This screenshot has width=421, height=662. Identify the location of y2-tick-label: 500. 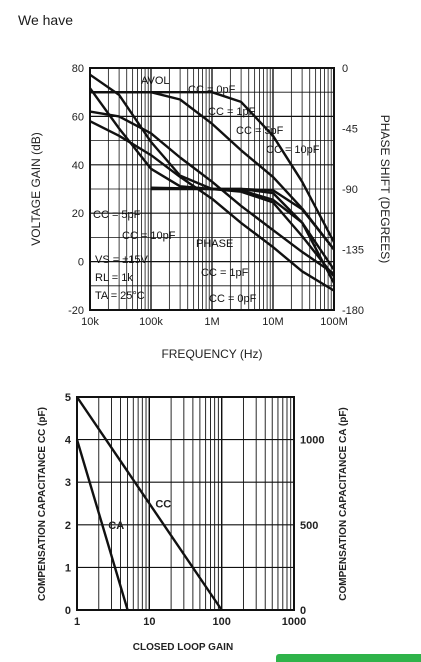
(309, 526).